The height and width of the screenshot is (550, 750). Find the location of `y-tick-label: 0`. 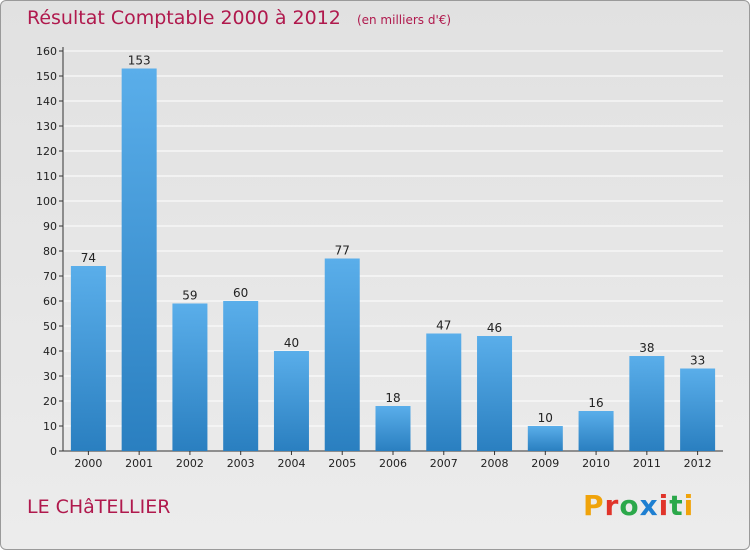

y-tick-label: 0 is located at coordinates (53, 451).